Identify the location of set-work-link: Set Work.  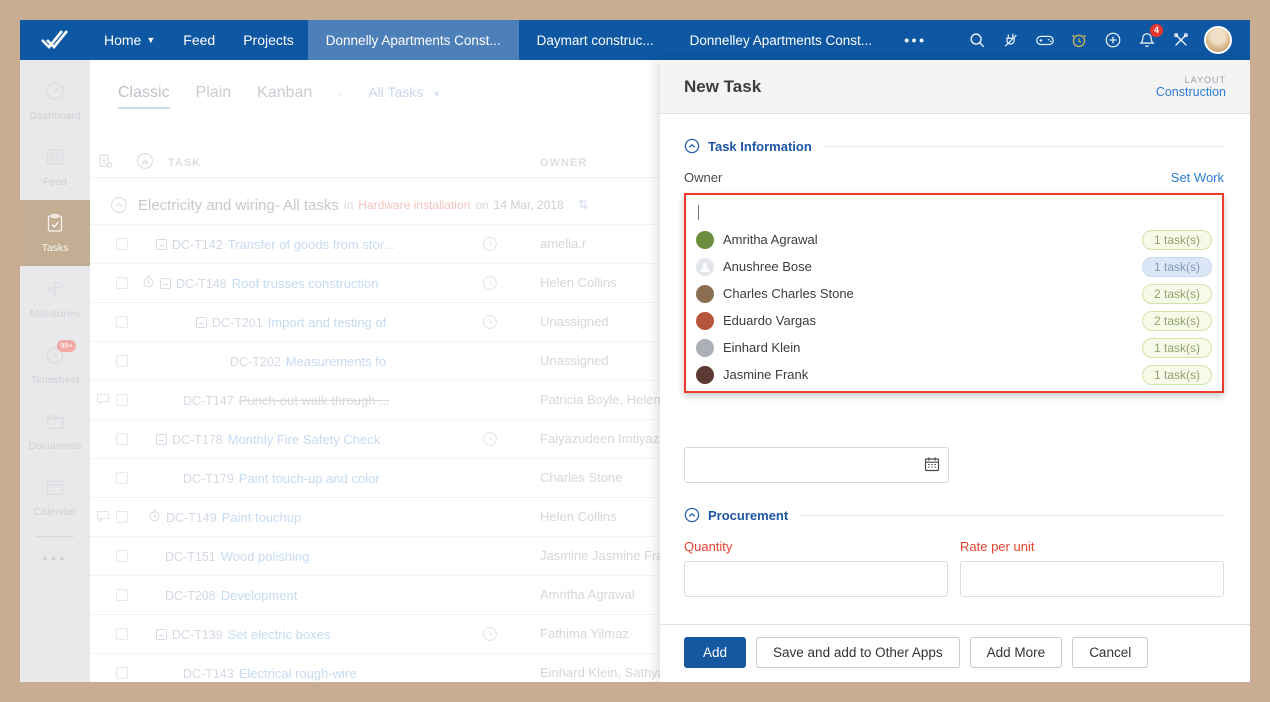
(1197, 177).